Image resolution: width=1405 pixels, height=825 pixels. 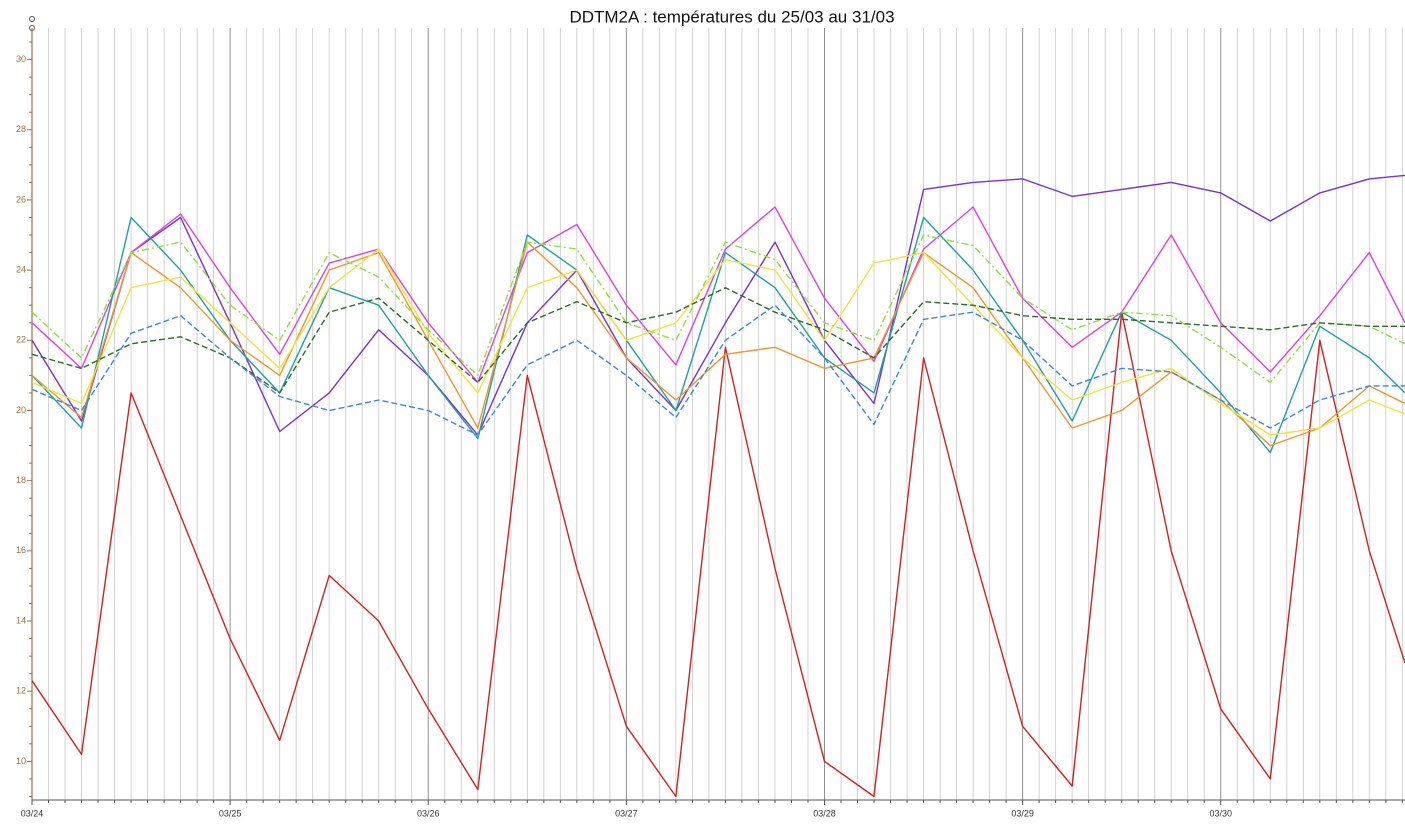 What do you see at coordinates (32, 813) in the screenshot?
I see `x-tick-label: 03/24` at bounding box center [32, 813].